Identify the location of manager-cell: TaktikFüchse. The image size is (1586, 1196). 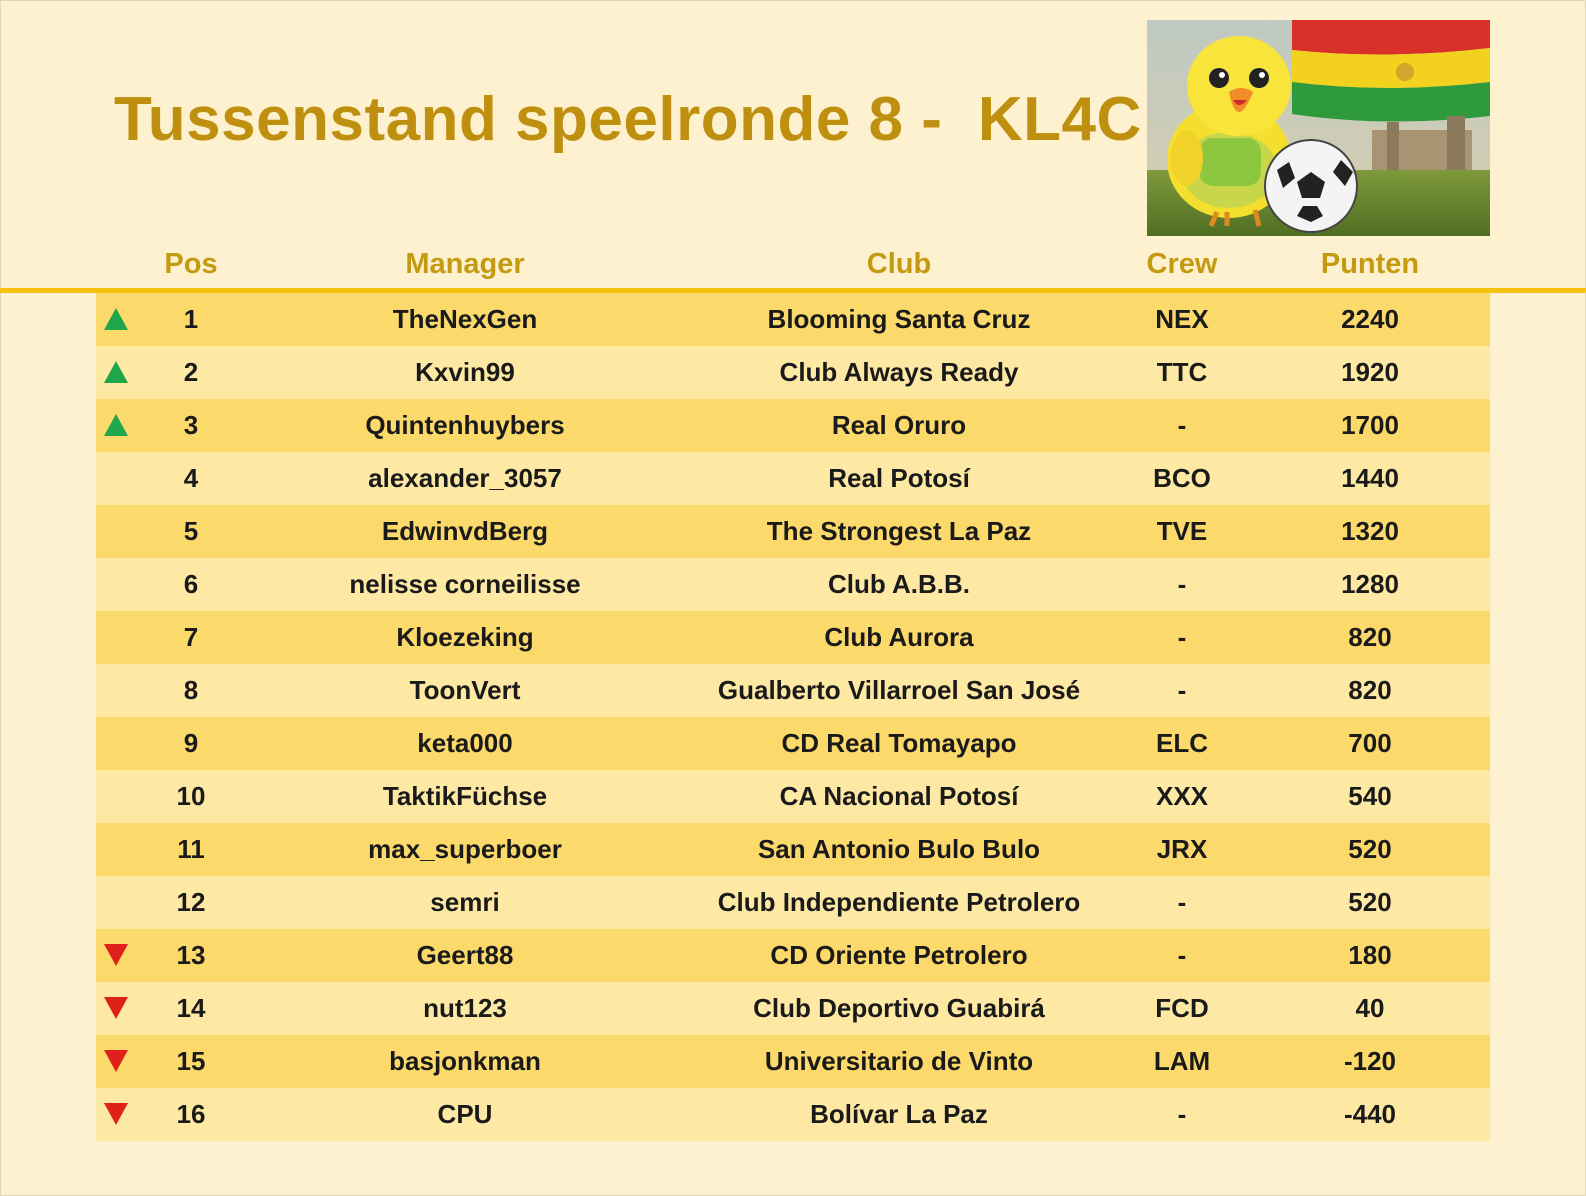
(465, 796).